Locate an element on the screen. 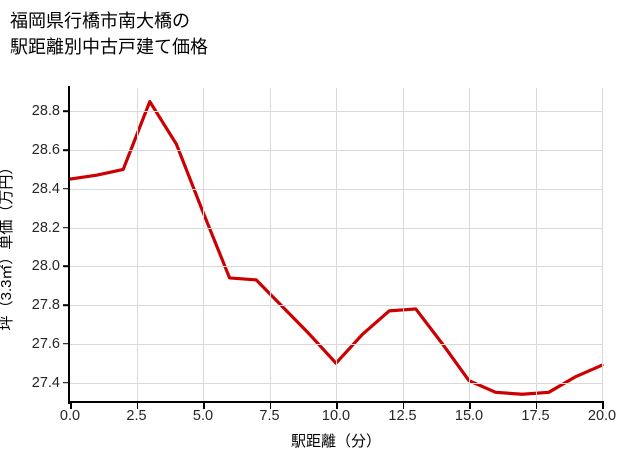 The image size is (621, 465). y-tick-label: 27.8 is located at coordinates (45, 305).